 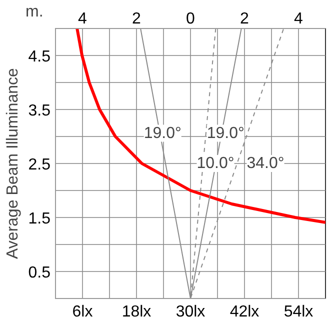 I want to click on x-tick-label: 18lx, so click(x=137, y=312).